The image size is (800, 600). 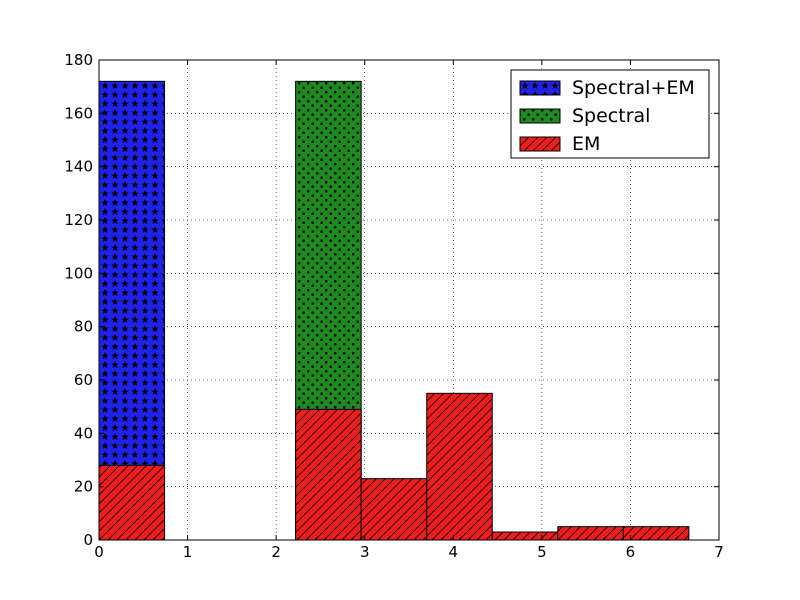 I want to click on x-tick-label: 0, so click(x=99, y=552).